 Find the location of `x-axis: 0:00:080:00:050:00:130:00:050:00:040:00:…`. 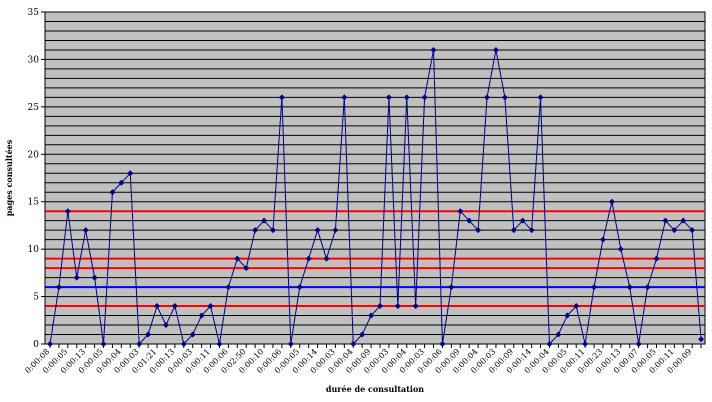

x-axis: 0:00:080:00:050:00:130:00:050:00:040:00:… is located at coordinates (364, 359).